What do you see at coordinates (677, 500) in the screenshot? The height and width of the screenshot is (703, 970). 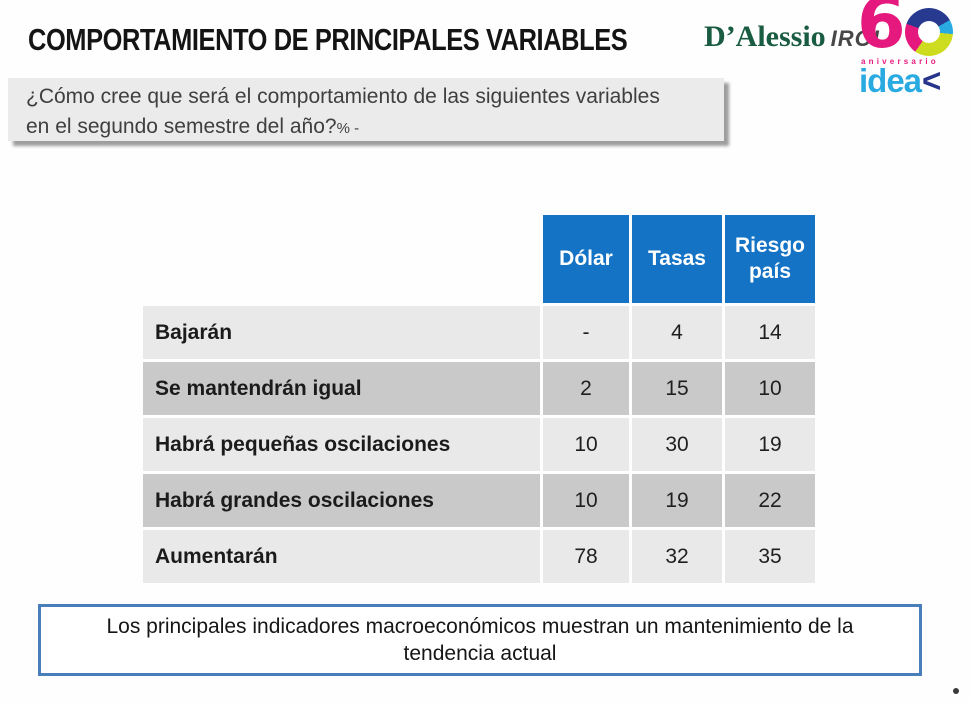 I see `cell-grandes-tasas: 19` at bounding box center [677, 500].